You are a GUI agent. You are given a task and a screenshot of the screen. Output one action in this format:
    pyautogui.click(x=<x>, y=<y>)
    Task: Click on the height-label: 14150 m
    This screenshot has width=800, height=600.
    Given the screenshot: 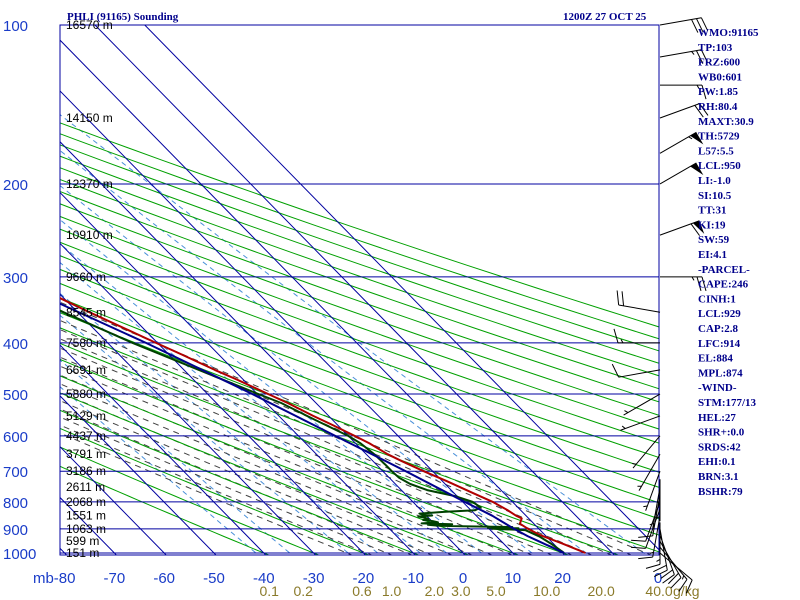 What is the action you would take?
    pyautogui.click(x=89, y=118)
    